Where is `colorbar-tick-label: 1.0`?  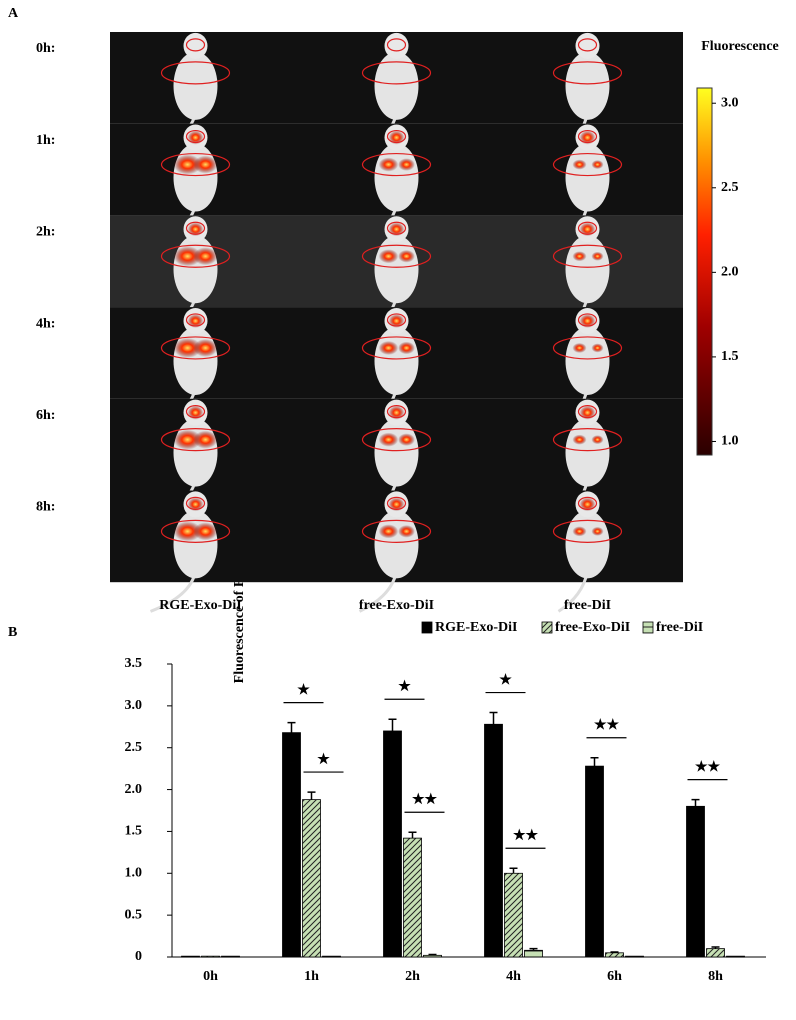 colorbar-tick-label: 1.0 is located at coordinates (730, 441).